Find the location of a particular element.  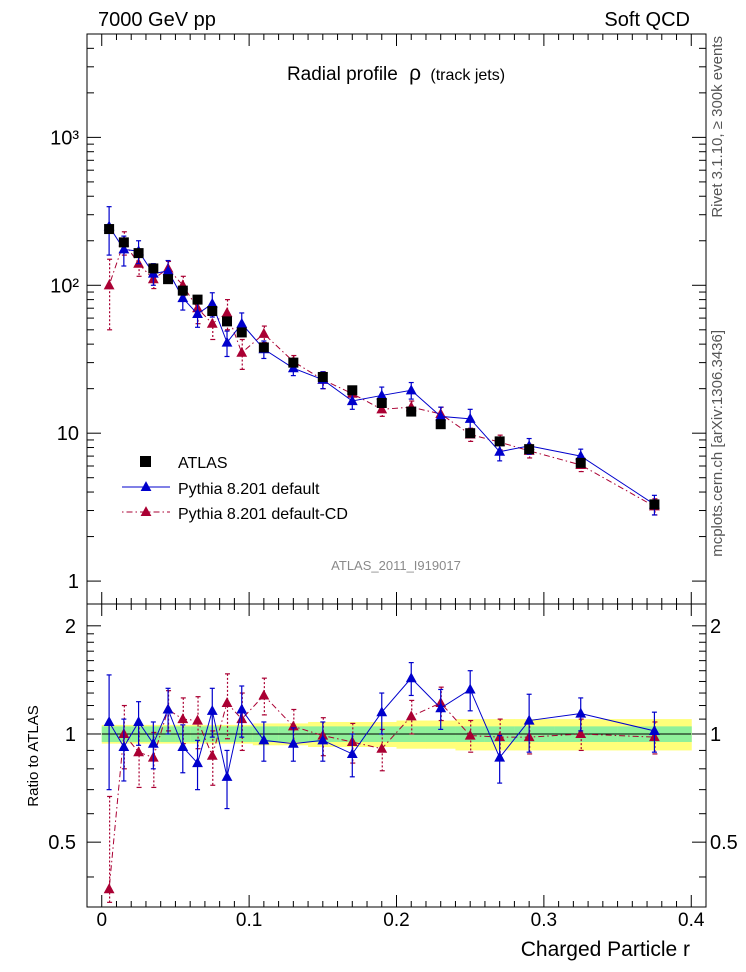

ratio-band-layer is located at coordinates (396, 735).